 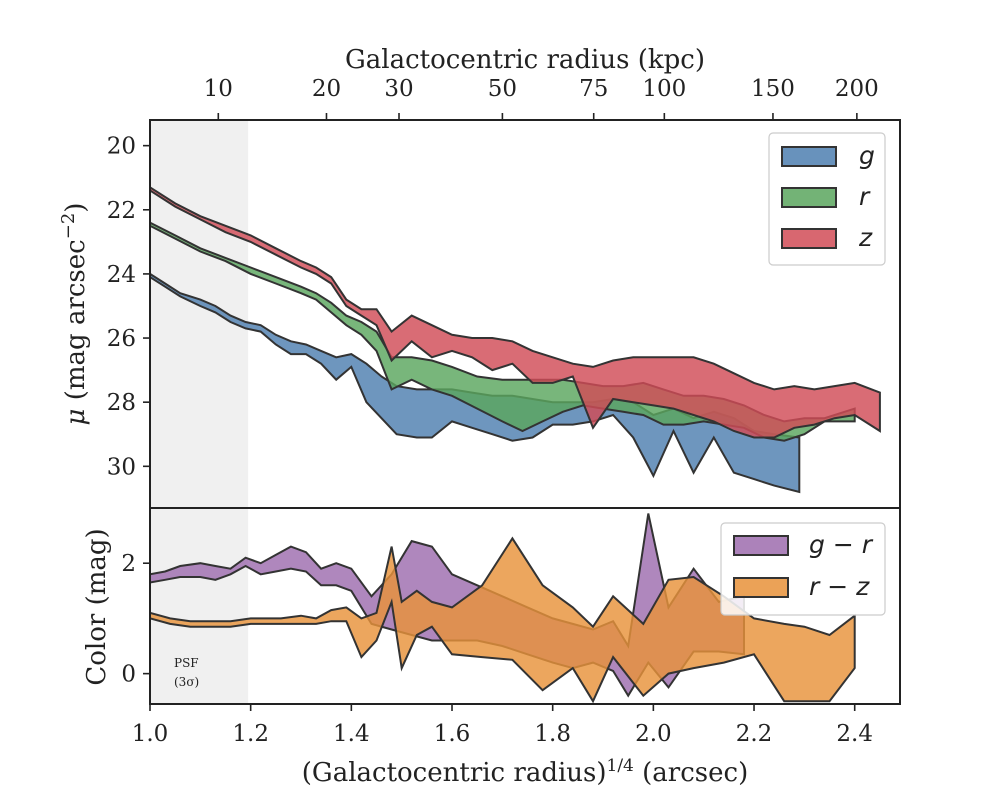 I want to click on bottom-x-tick-label: 1.0, so click(x=150, y=734).